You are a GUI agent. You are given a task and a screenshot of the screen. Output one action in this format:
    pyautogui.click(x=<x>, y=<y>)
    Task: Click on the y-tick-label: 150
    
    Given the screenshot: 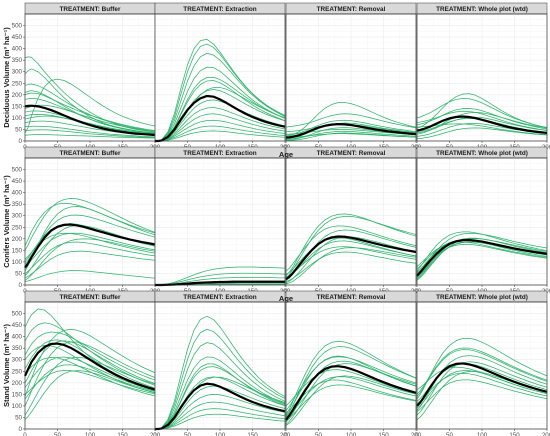 What is the action you would take?
    pyautogui.click(x=17, y=394)
    